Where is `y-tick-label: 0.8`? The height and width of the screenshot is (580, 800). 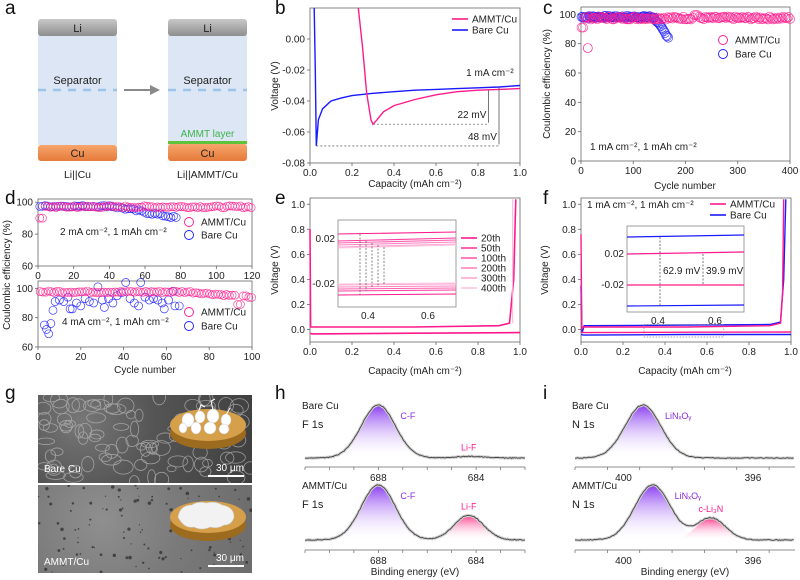
y-tick-label: 0.8 is located at coordinates (298, 230).